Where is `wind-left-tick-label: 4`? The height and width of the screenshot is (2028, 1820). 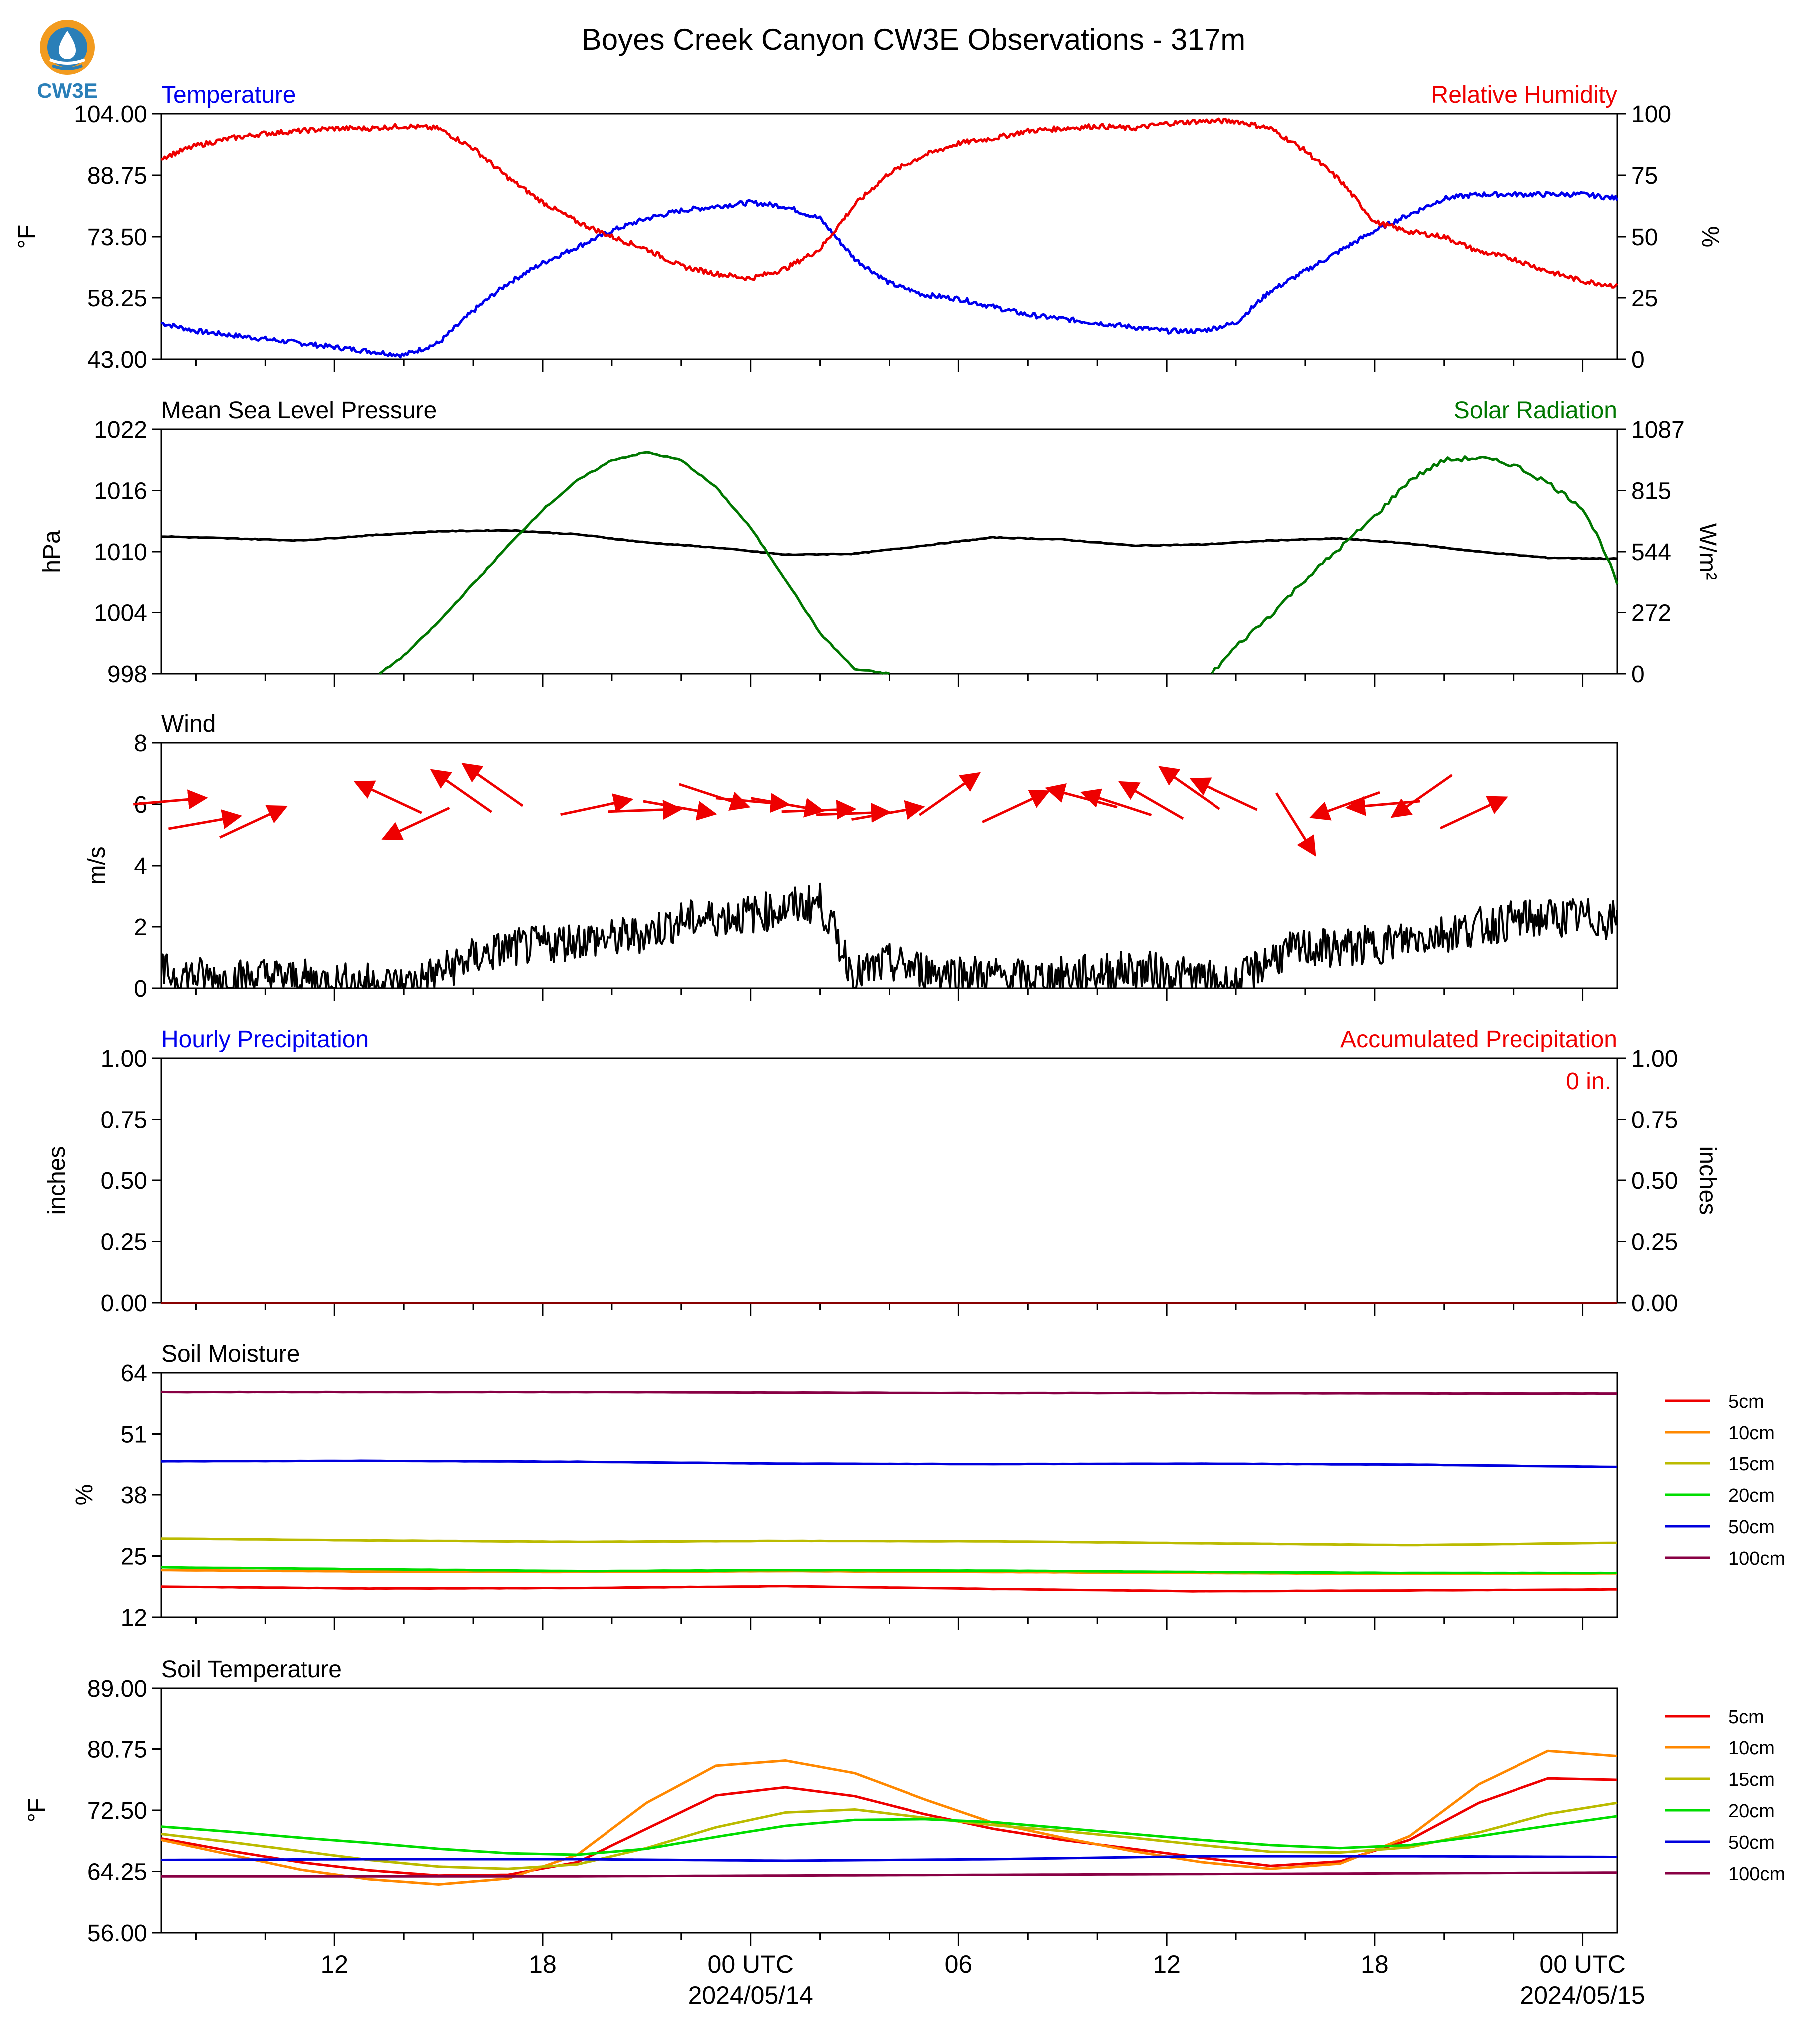
wind-left-tick-label: 4 is located at coordinates (140, 866).